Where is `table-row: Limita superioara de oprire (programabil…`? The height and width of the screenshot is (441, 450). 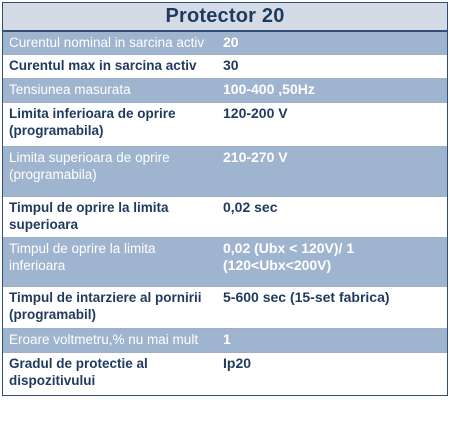
table-row: Limita superioara de oprire (programabil… is located at coordinates (225, 172).